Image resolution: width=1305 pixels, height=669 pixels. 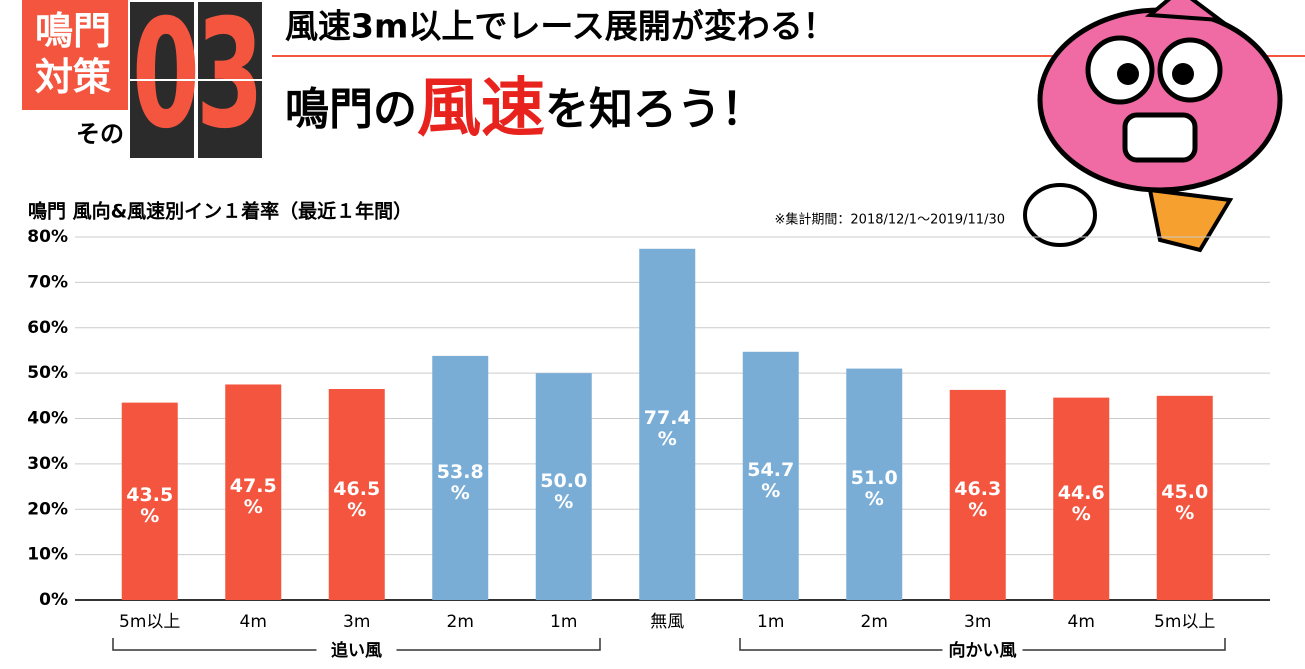 I want to click on value-label: 54.7 %, so click(x=771, y=480).